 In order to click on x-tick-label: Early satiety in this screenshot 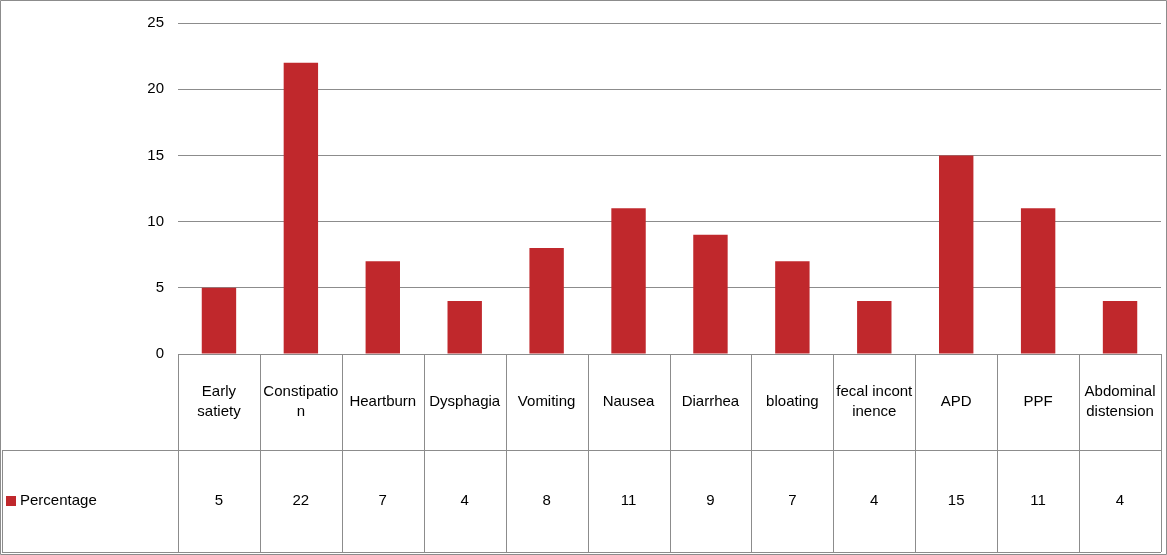, I will do `click(219, 401)`.